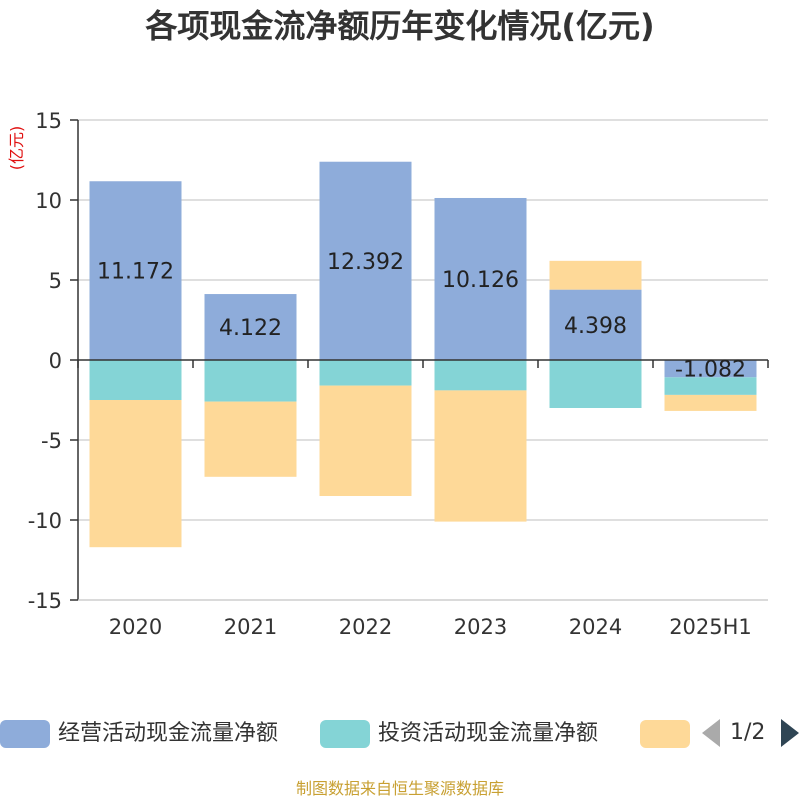  I want to click on legend: 经营活动现金流量净额 投资活动现金流量净额, so click(400, 734).